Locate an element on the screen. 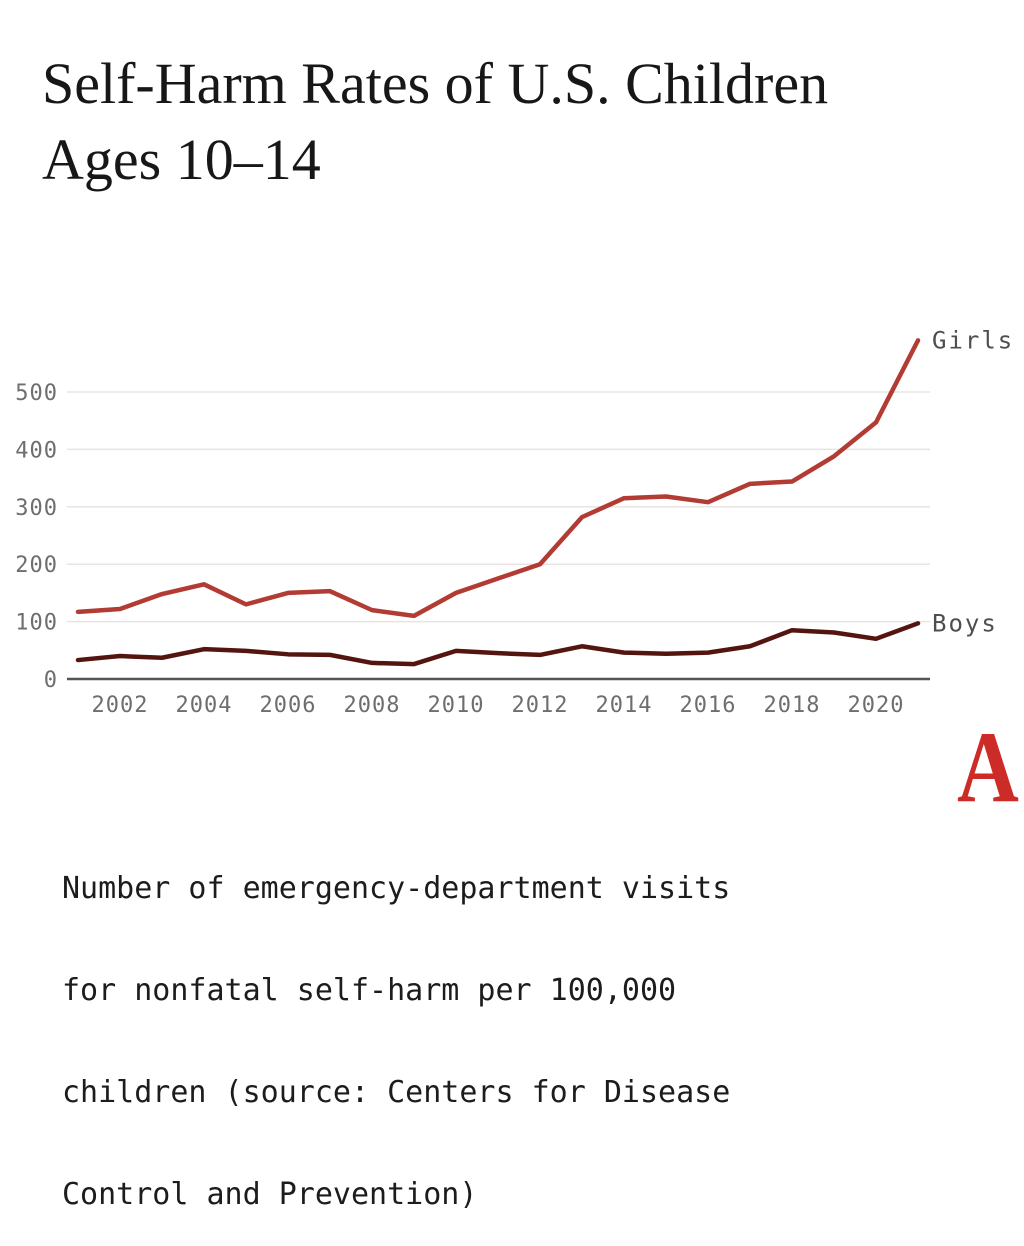 The width and height of the screenshot is (1024, 1246). x-axis-tick-2012: 2012 is located at coordinates (540, 705).